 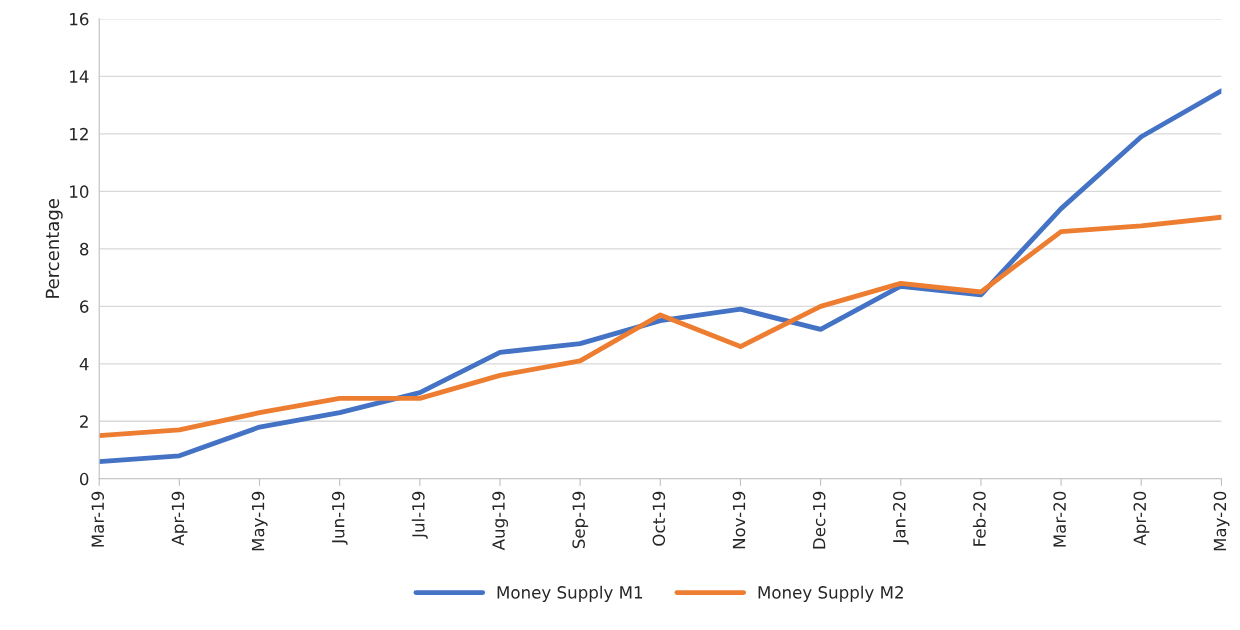 I want to click on x-tick-label: Mar-20, so click(x=1059, y=519).